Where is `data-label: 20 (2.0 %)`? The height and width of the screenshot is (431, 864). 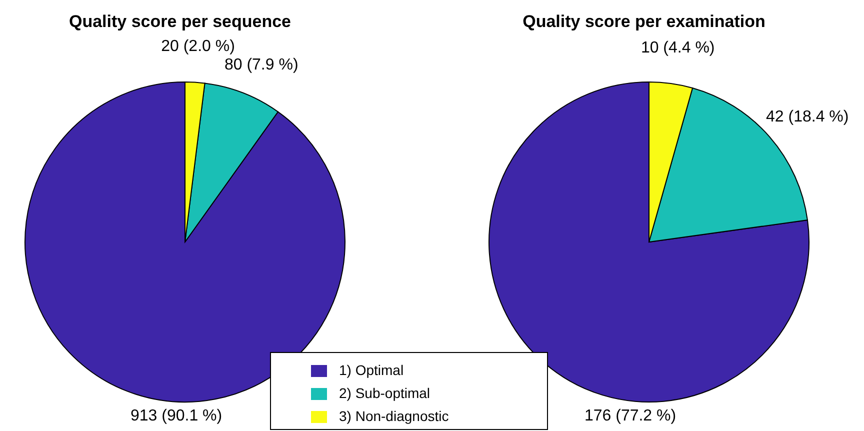 data-label: 20 (2.0 %) is located at coordinates (198, 46).